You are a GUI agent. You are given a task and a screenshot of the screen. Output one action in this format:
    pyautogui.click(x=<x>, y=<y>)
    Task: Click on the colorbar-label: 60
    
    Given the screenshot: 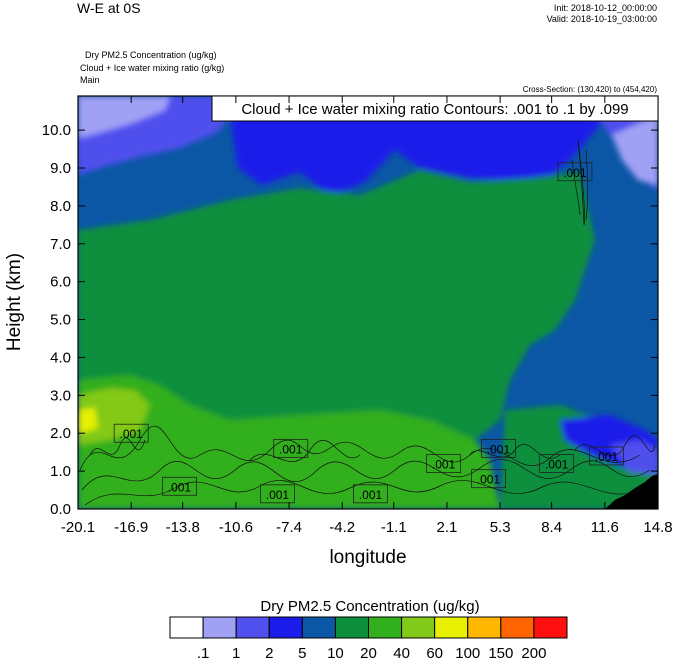 What is the action you would take?
    pyautogui.click(x=434, y=653)
    